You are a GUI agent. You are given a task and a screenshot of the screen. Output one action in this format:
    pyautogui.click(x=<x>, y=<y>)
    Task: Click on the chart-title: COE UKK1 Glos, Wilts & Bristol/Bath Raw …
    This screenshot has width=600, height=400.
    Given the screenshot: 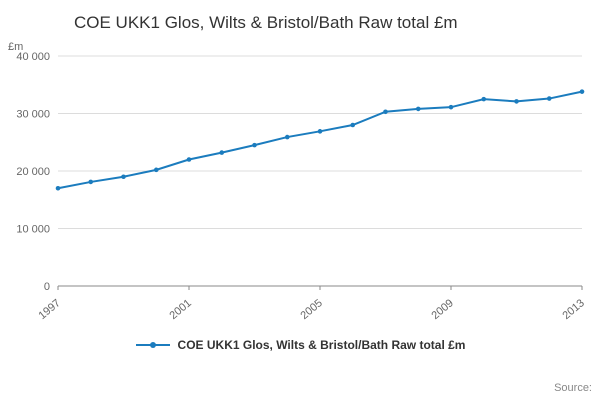 What is the action you would take?
    pyautogui.click(x=266, y=22)
    